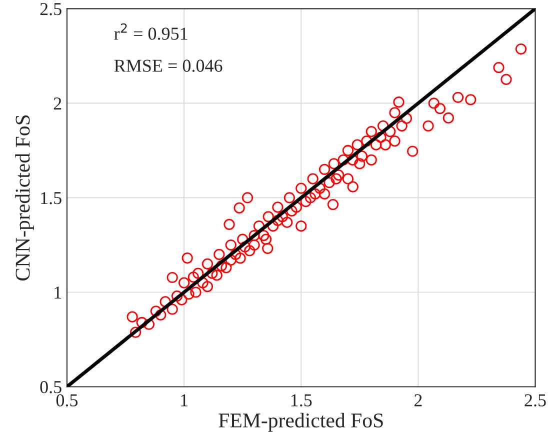 The height and width of the screenshot is (437, 549). I want to click on y-tick-label: 2.5, so click(51, 9).